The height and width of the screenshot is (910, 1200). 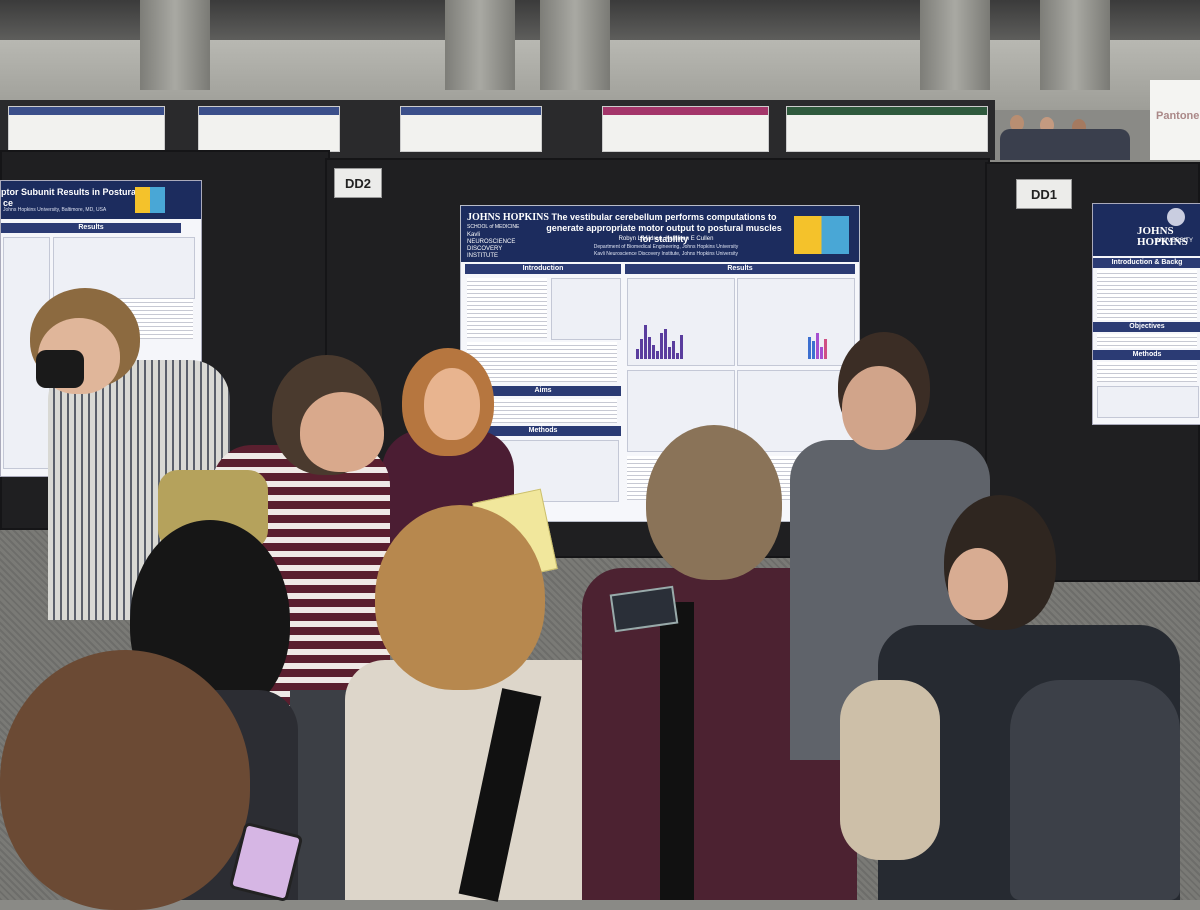 What do you see at coordinates (586, 309) in the screenshot?
I see `introduction-figure` at bounding box center [586, 309].